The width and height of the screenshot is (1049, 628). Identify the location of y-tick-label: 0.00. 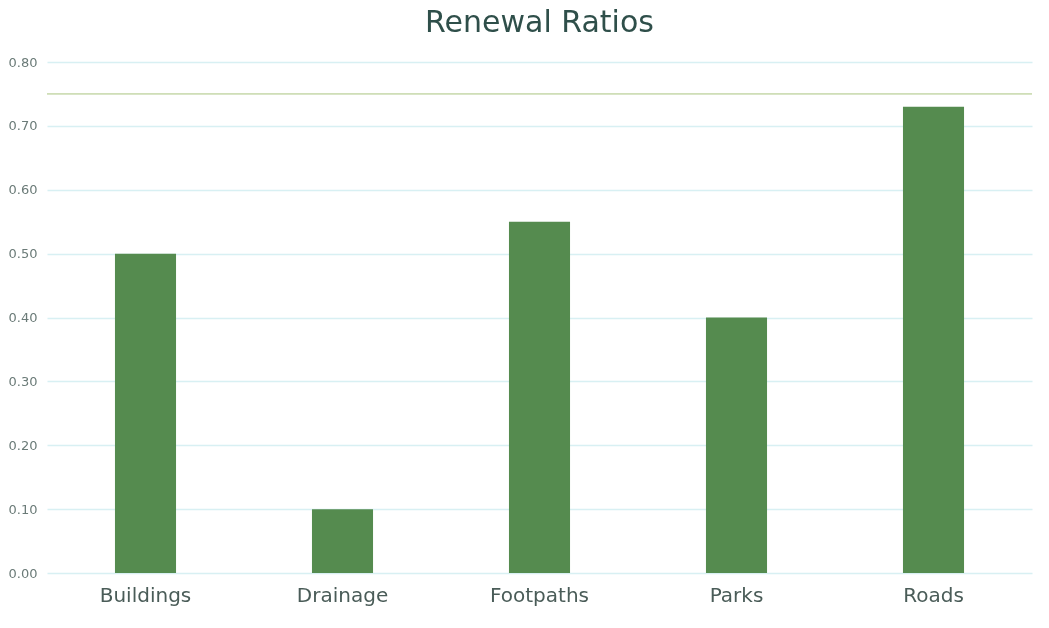
(23, 573).